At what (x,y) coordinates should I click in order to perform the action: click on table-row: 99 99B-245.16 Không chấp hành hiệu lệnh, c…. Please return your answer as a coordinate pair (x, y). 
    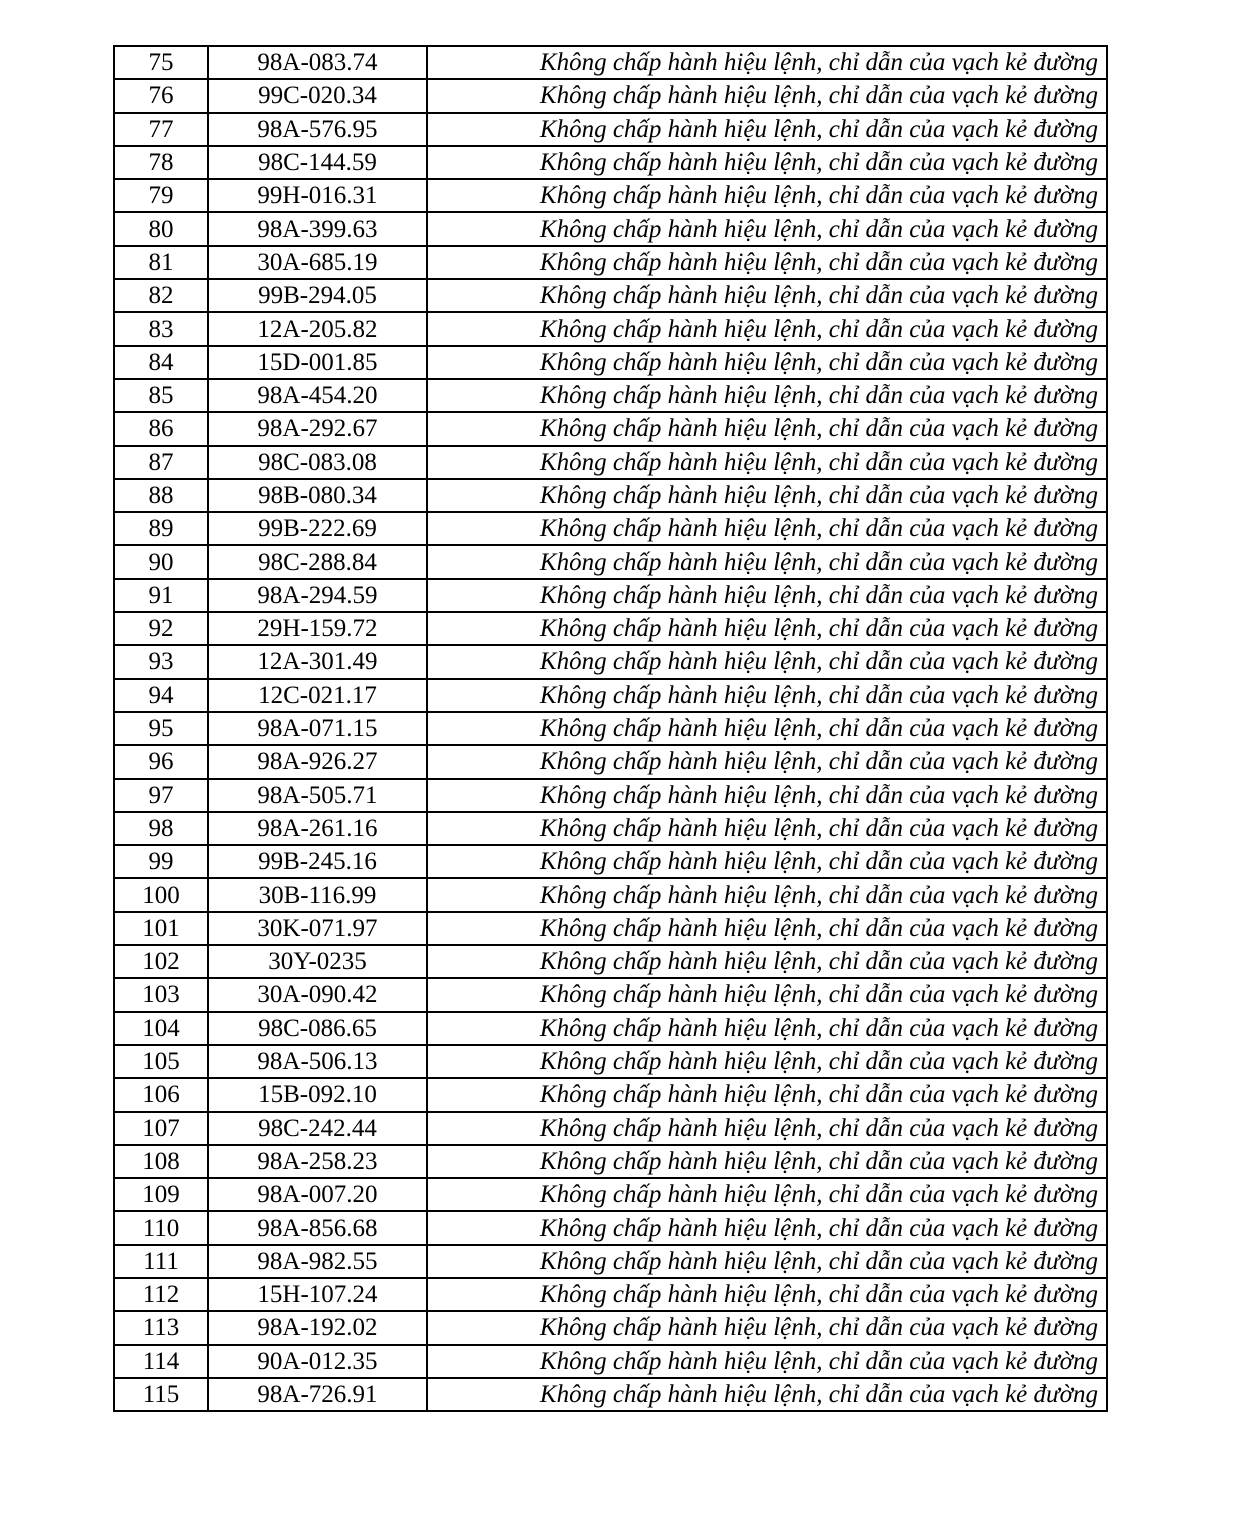
    Looking at the image, I should click on (610, 862).